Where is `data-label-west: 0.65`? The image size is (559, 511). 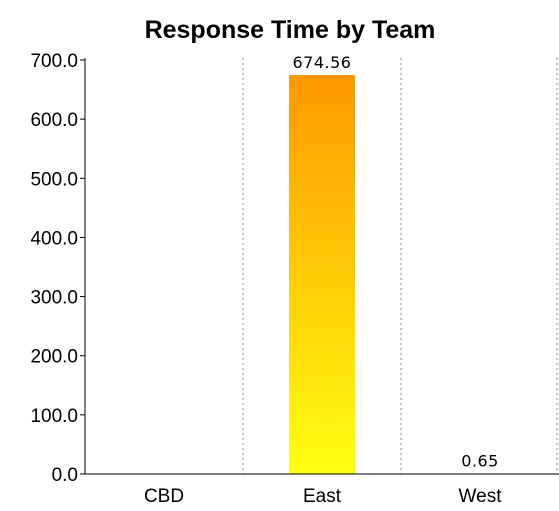
data-label-west: 0.65 is located at coordinates (480, 461).